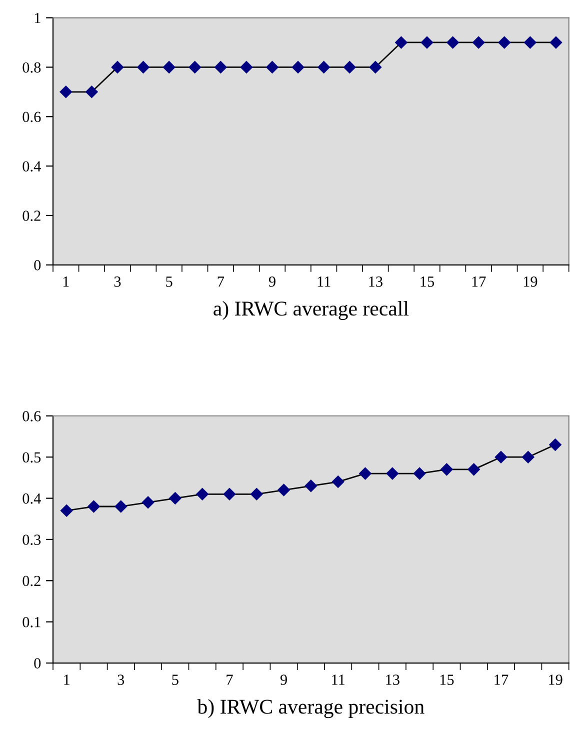 The height and width of the screenshot is (740, 570). What do you see at coordinates (31, 622) in the screenshot?
I see `y-tick-label: 0.1` at bounding box center [31, 622].